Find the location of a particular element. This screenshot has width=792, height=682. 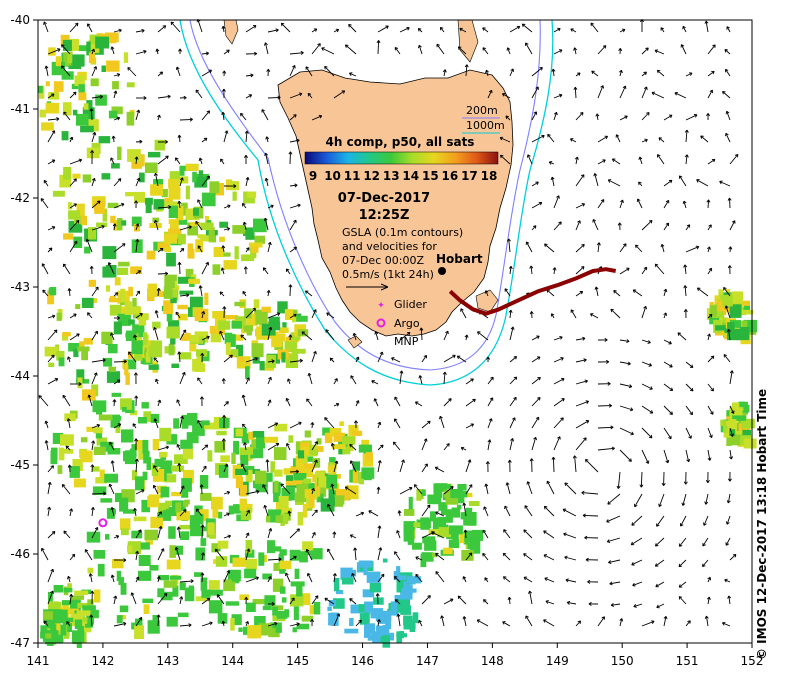

argo-float-marker is located at coordinates (102, 522).